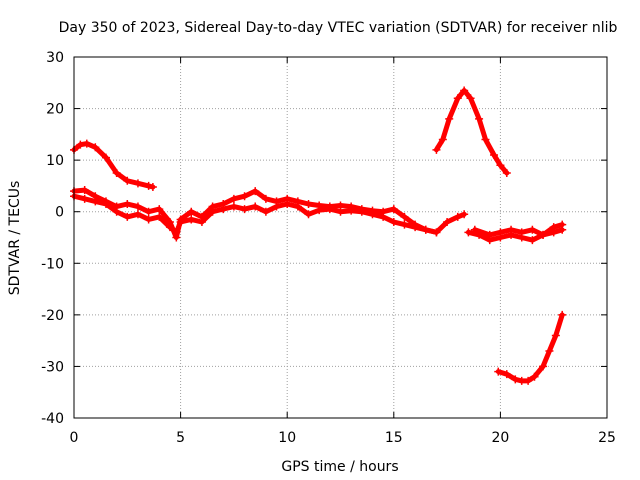 This screenshot has width=640, height=480. I want to click on y-tick-label: -40, so click(52, 419).